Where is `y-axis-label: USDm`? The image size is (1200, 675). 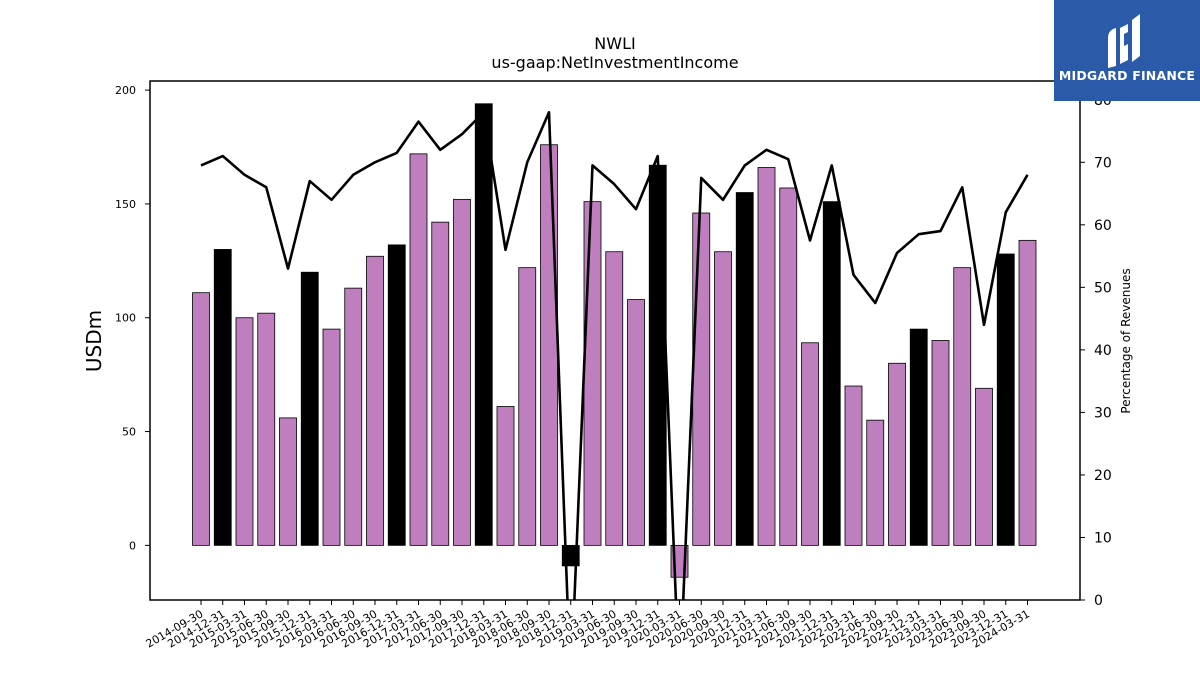
y-axis-label: USDm is located at coordinates (94, 341).